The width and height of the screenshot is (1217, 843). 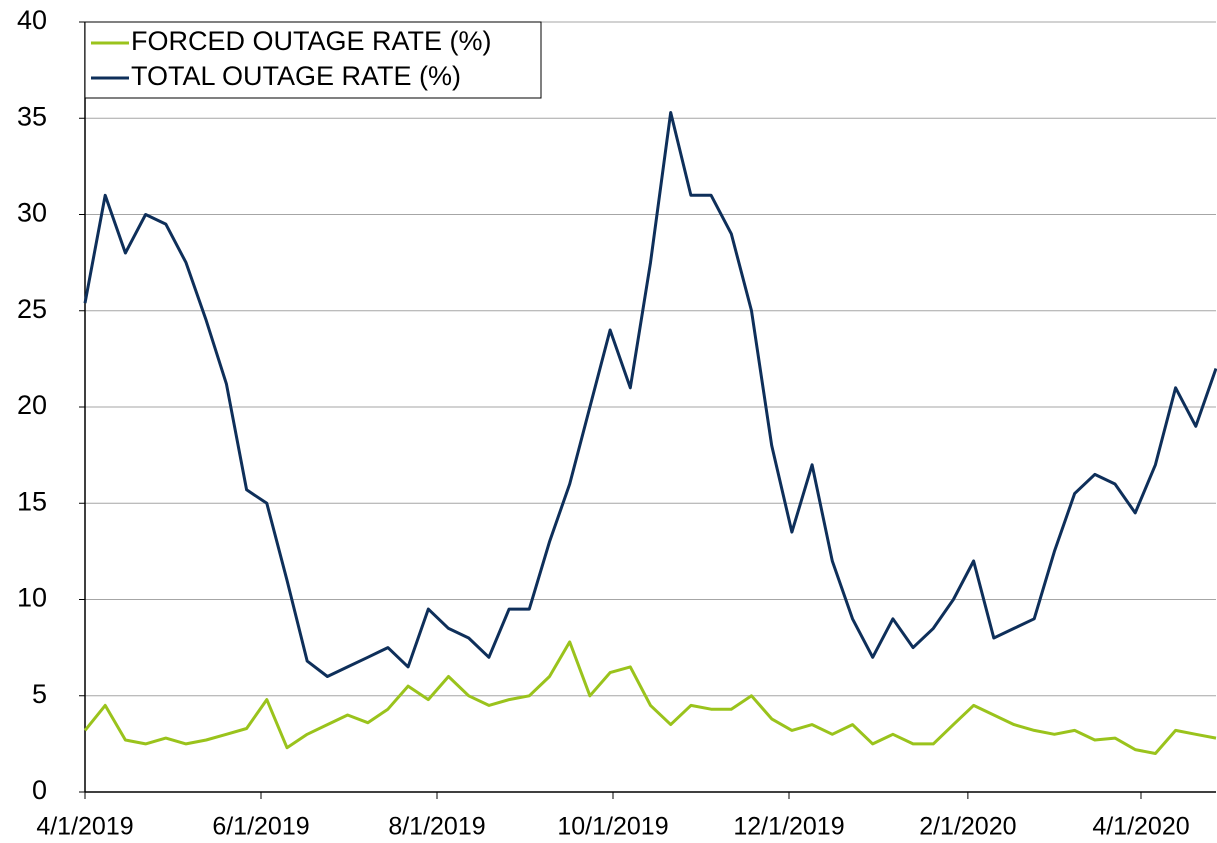 What do you see at coordinates (313, 60) in the screenshot?
I see `legend-box` at bounding box center [313, 60].